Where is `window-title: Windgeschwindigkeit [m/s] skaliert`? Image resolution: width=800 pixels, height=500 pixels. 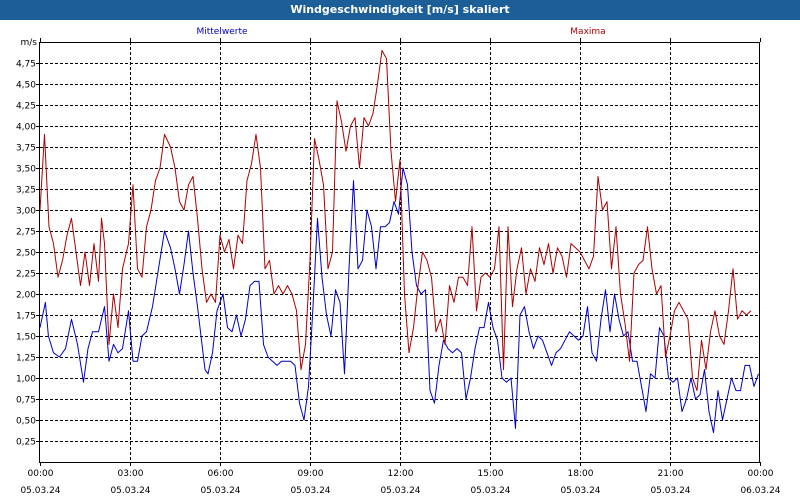
window-title: Windgeschwindigkeit [m/s] skaliert is located at coordinates (400, 9).